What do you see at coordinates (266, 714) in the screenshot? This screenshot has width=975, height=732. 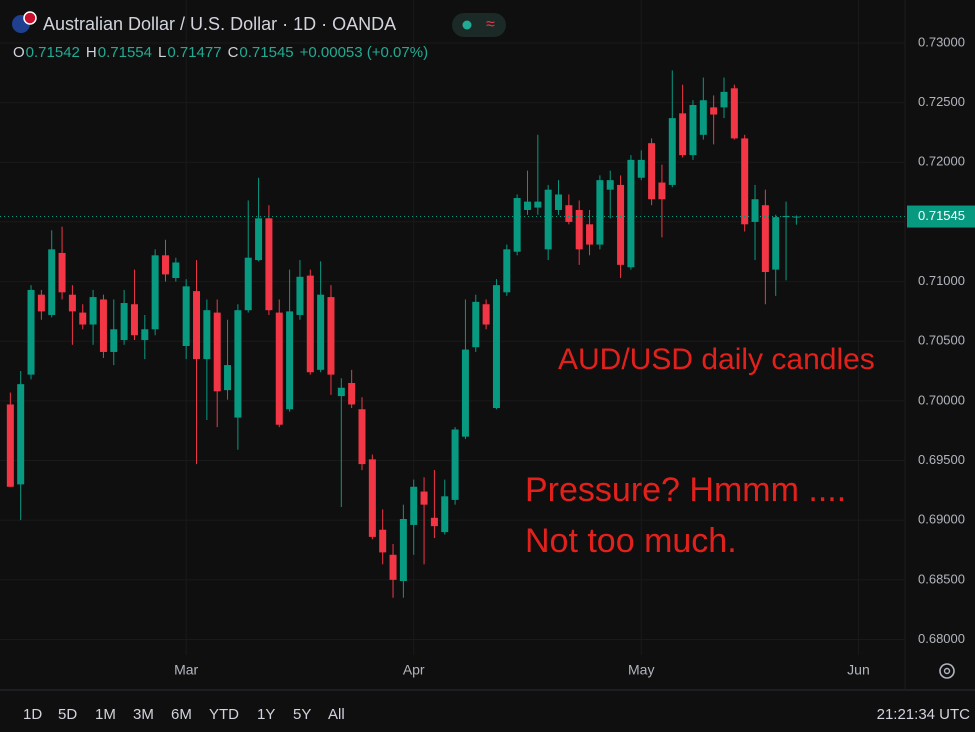 I see `range-button: 1Y` at bounding box center [266, 714].